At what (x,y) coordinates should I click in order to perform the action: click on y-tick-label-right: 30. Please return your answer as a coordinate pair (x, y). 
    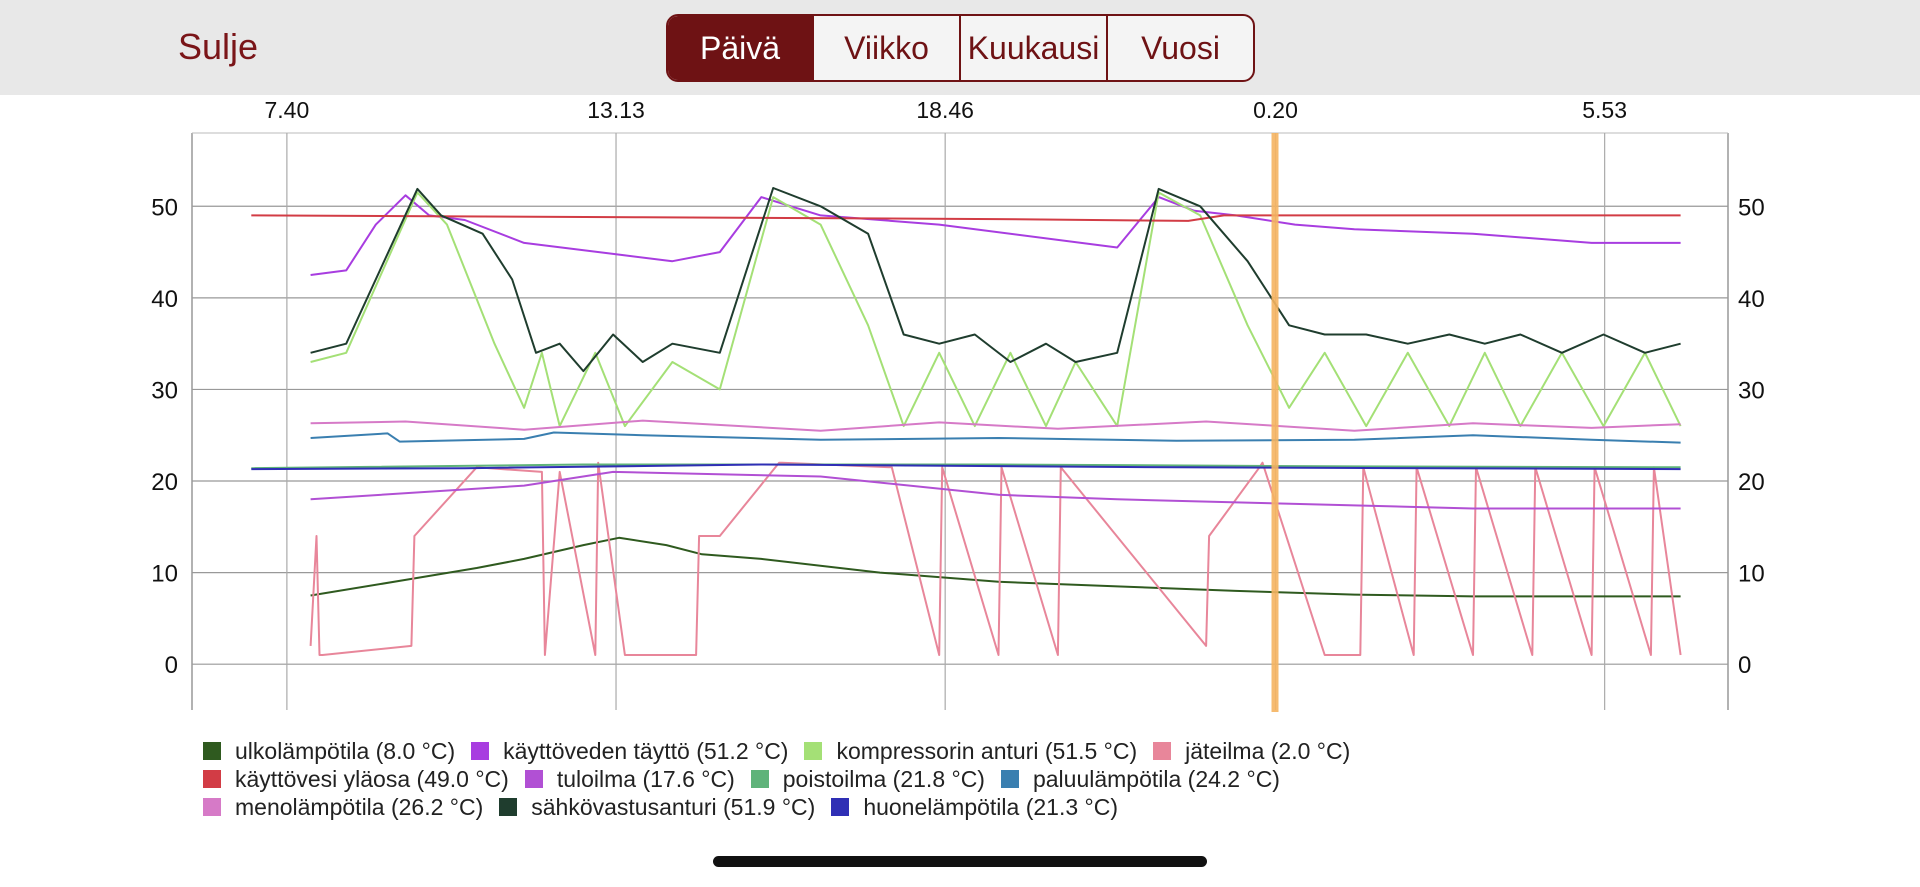
    Looking at the image, I should click on (1751, 390).